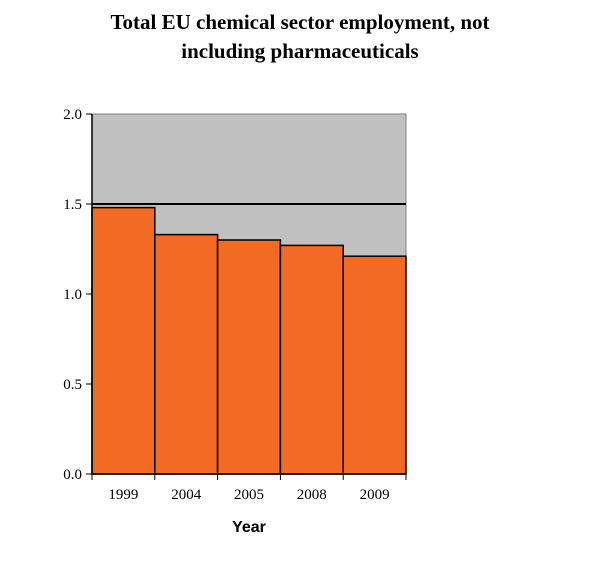 The width and height of the screenshot is (600, 561). Describe the element at coordinates (72, 475) in the screenshot. I see `y-tick-label: 0.0` at that location.